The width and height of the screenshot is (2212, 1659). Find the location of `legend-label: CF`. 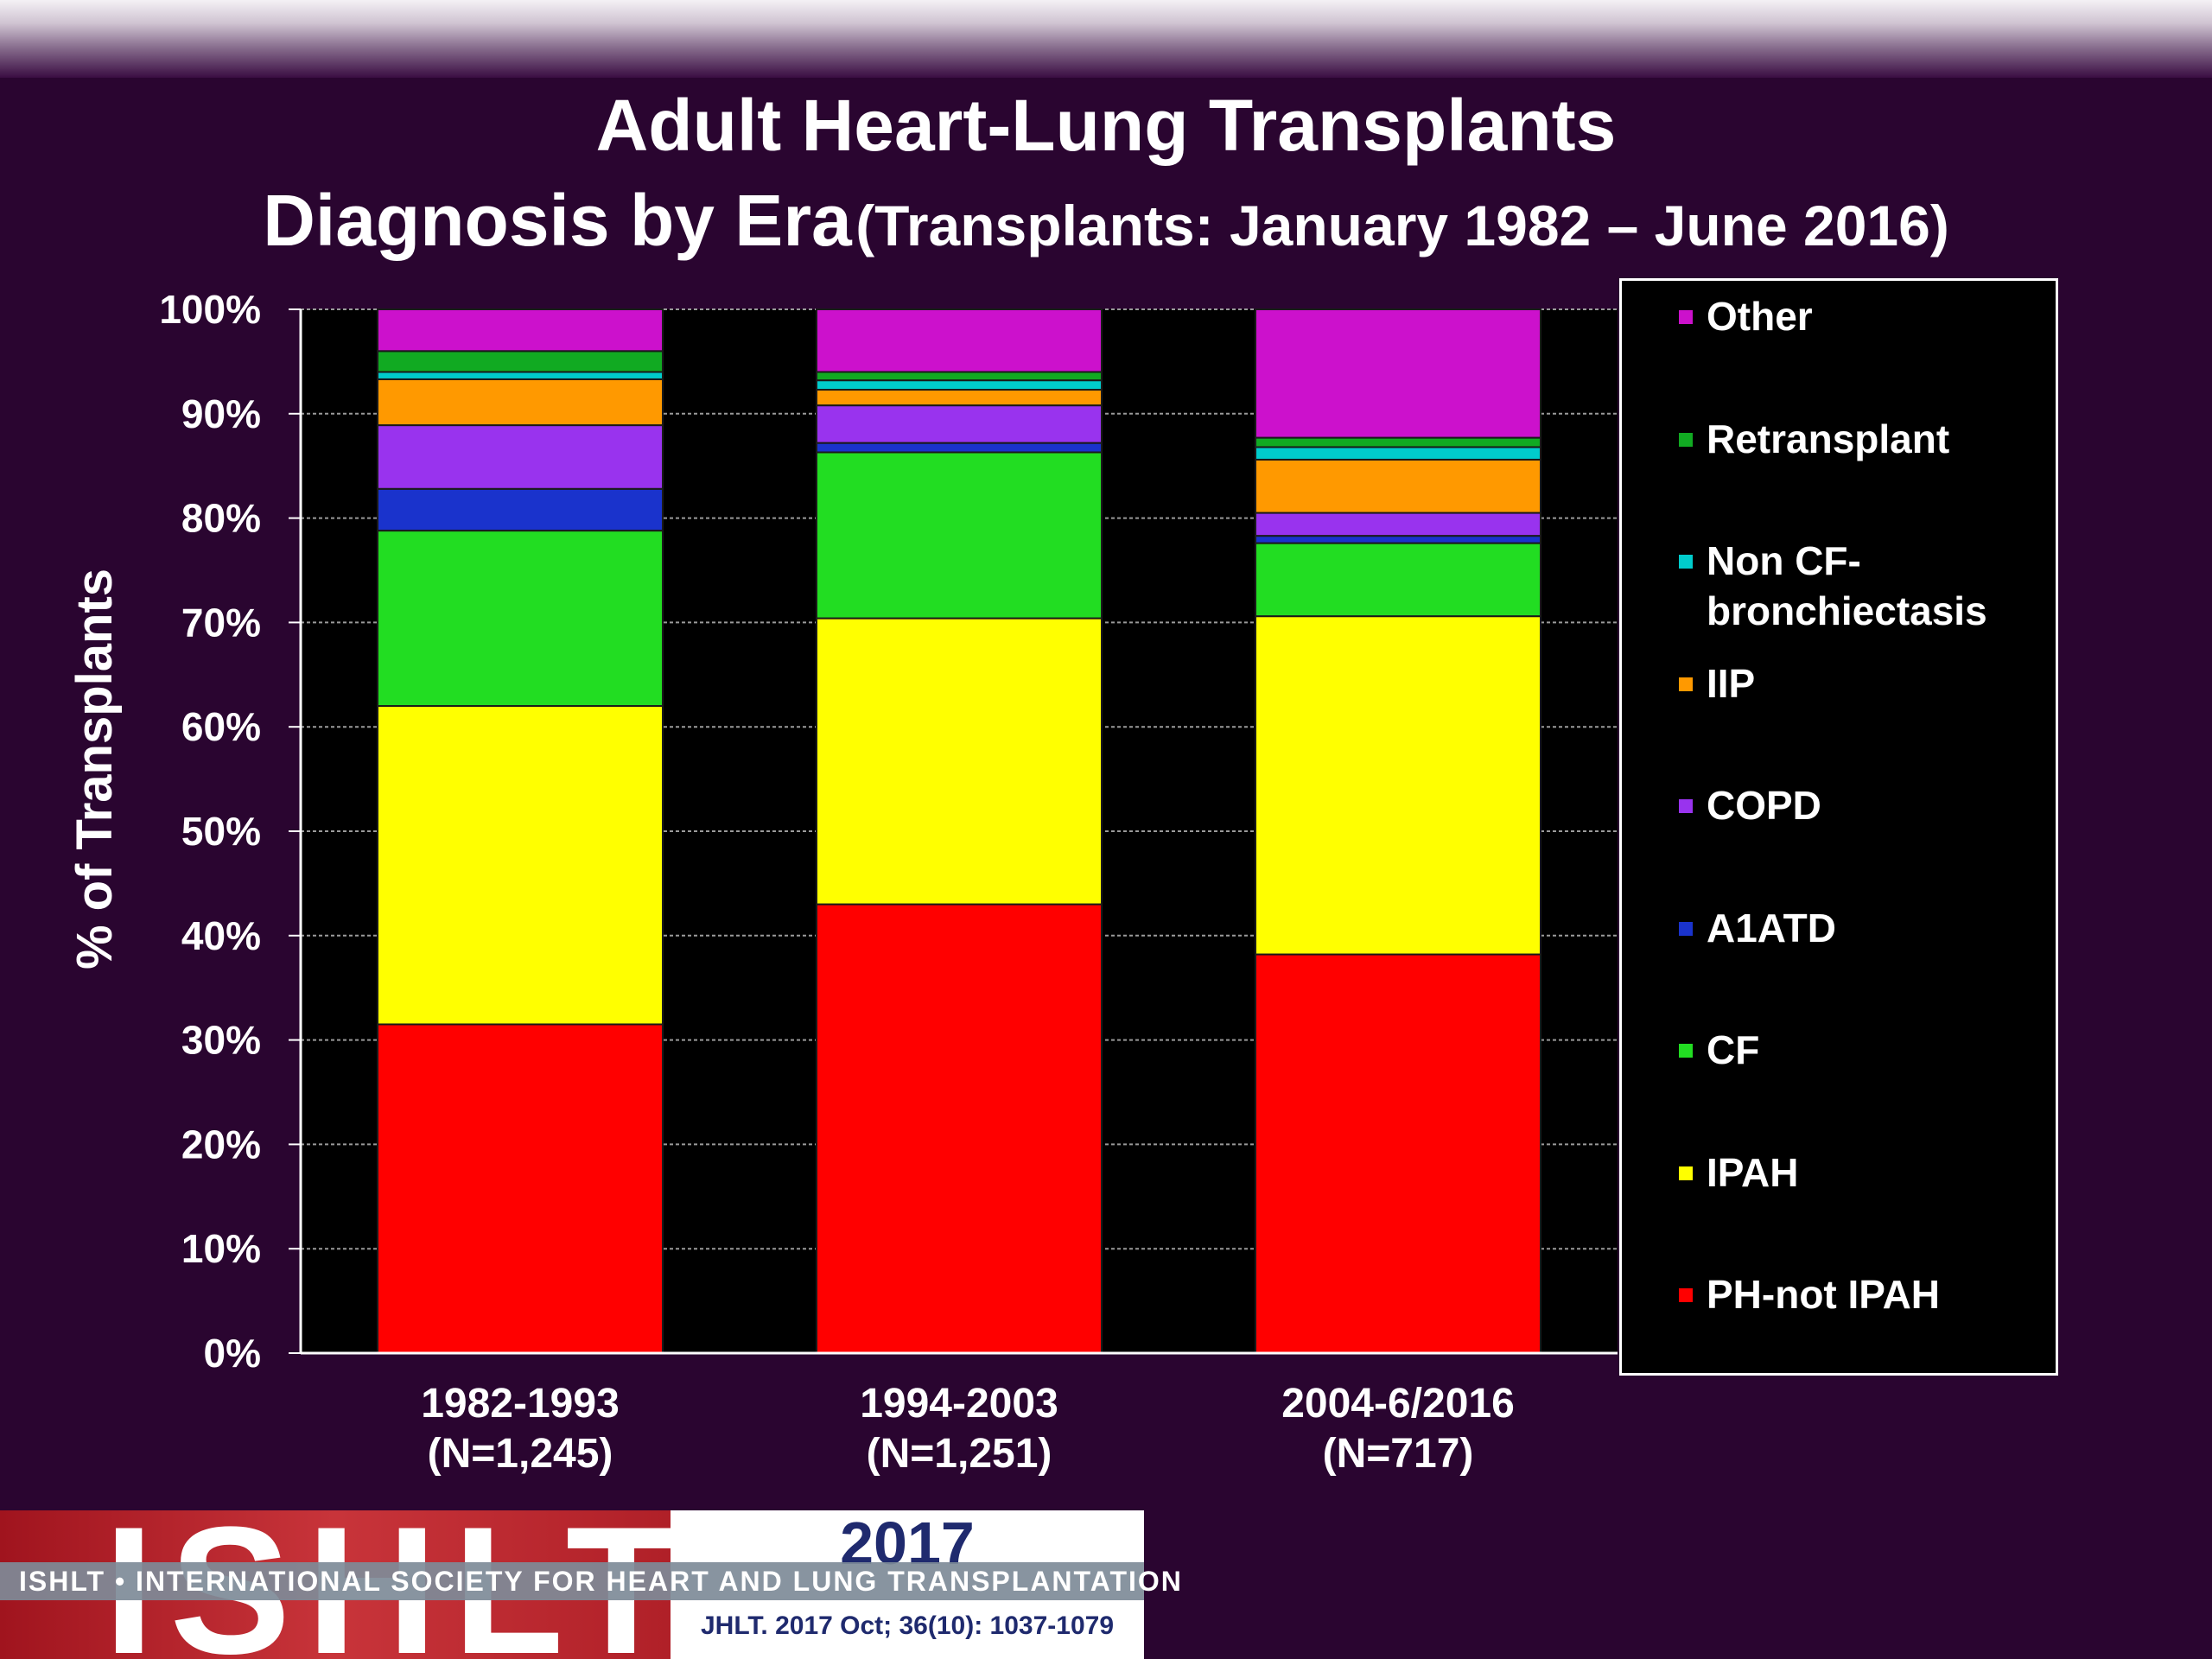

legend-label: CF is located at coordinates (1733, 1049).